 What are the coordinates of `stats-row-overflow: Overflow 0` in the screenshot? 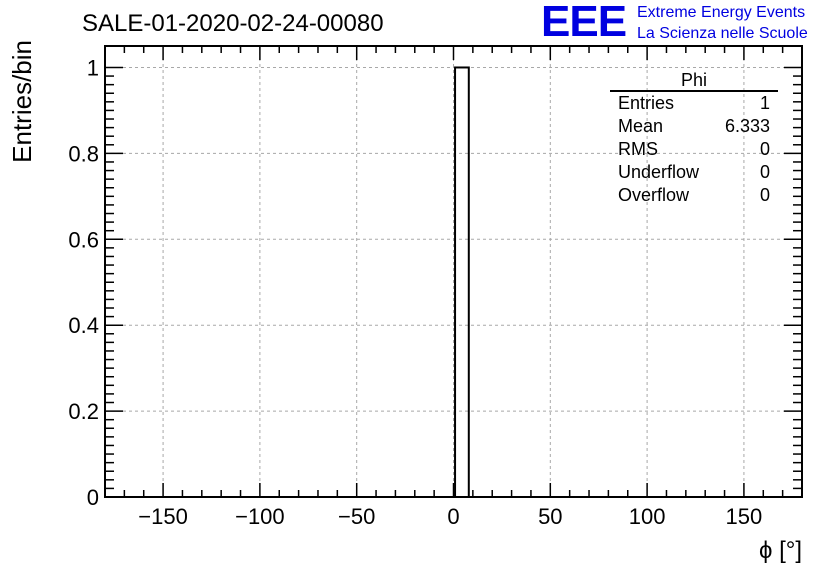 It's located at (694, 195).